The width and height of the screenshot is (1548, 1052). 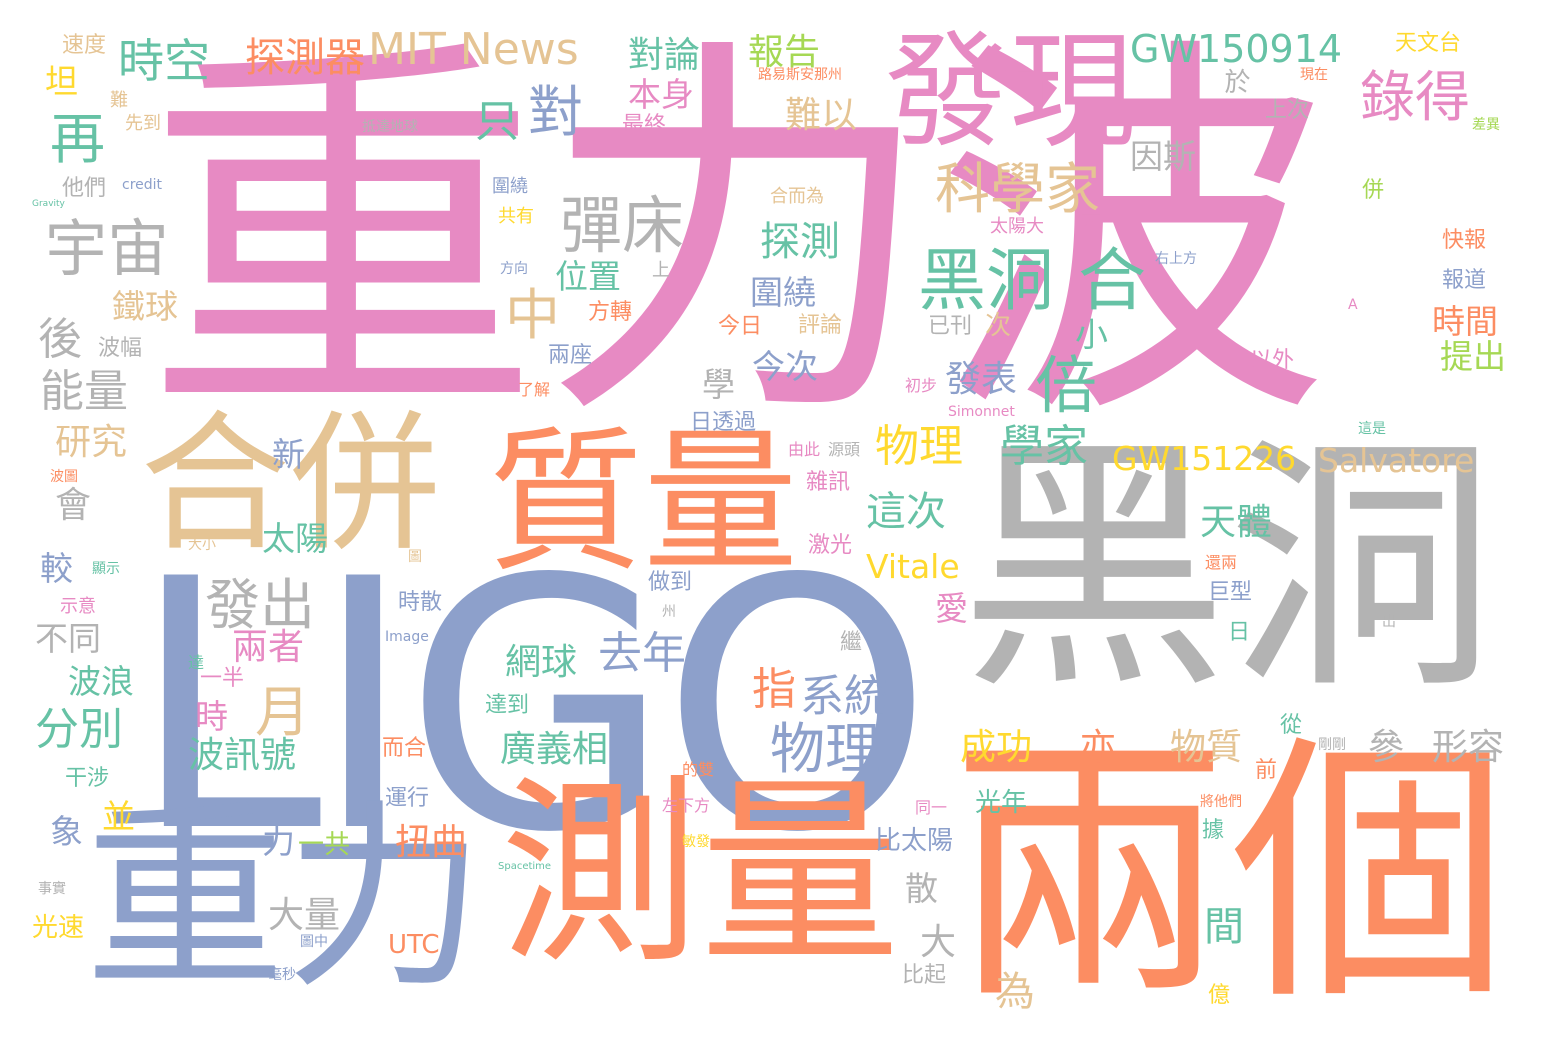 I want to click on word-after: 後, so click(x=60, y=339).